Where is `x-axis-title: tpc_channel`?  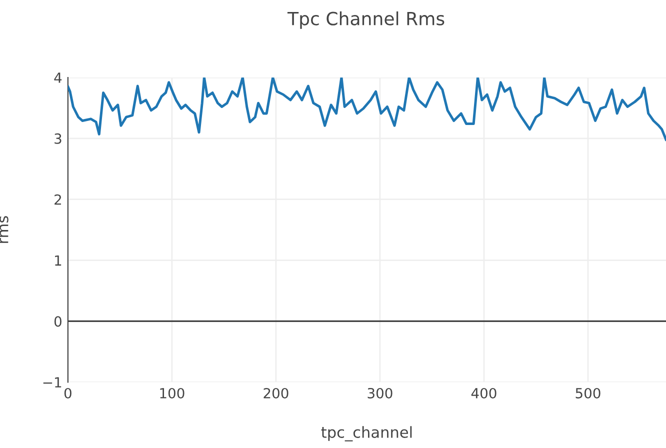 x-axis-title: tpc_channel is located at coordinates (366, 434).